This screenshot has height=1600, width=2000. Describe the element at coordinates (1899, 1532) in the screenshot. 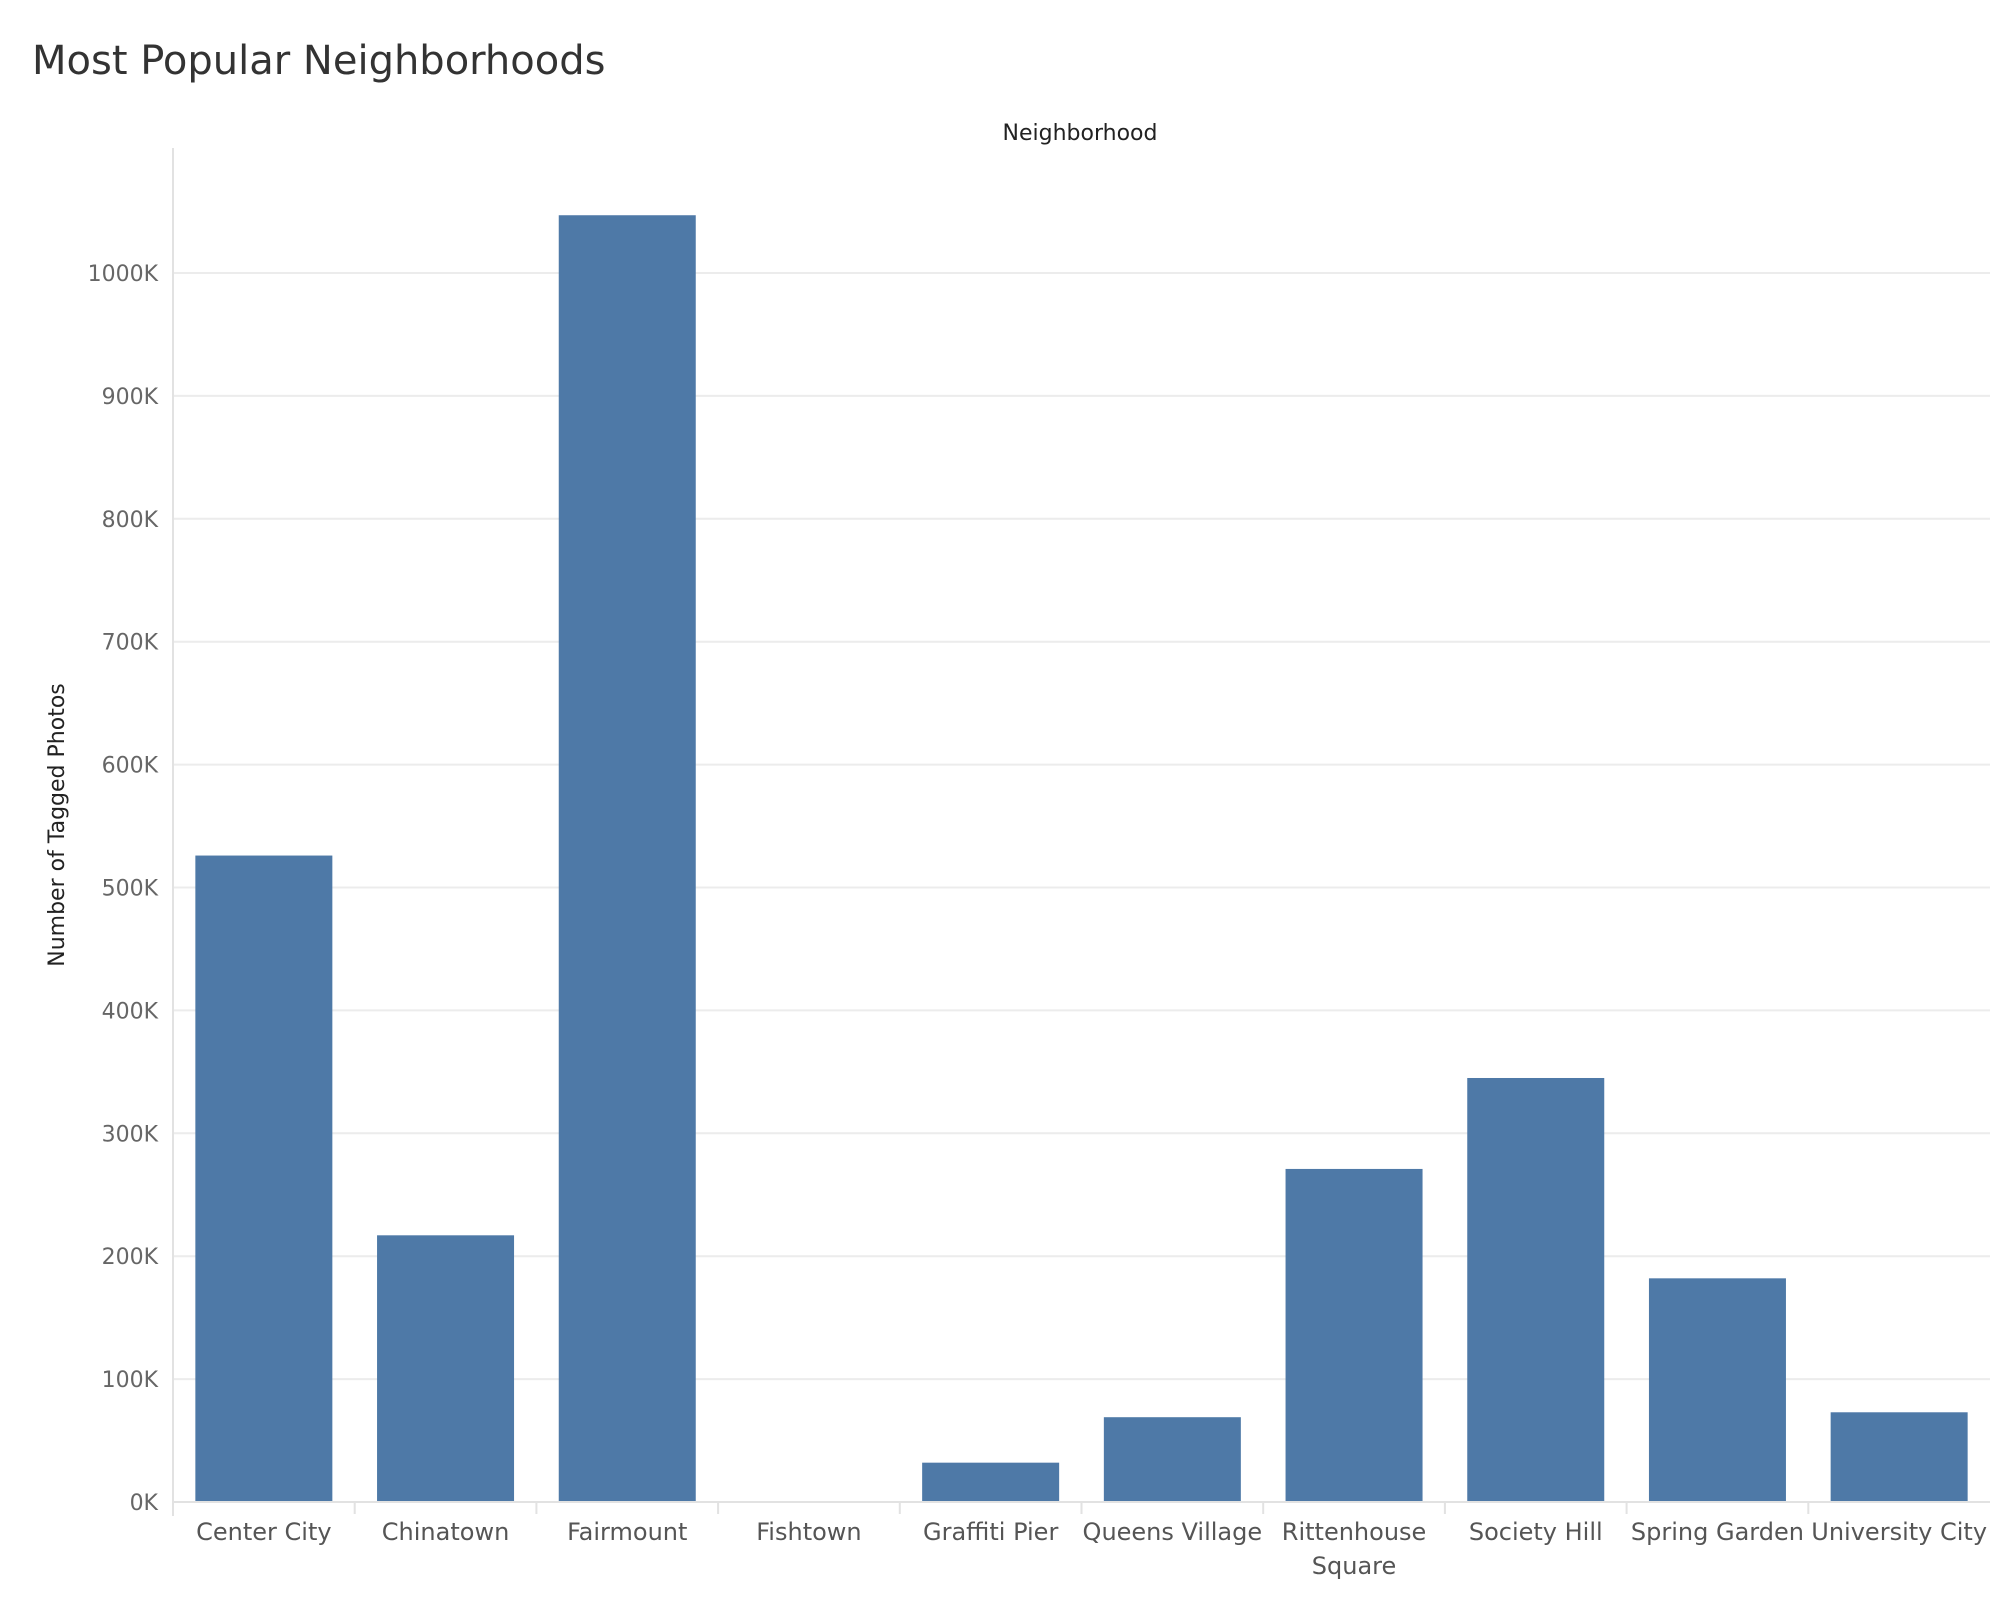

I see `x-tick-label: University City` at that location.